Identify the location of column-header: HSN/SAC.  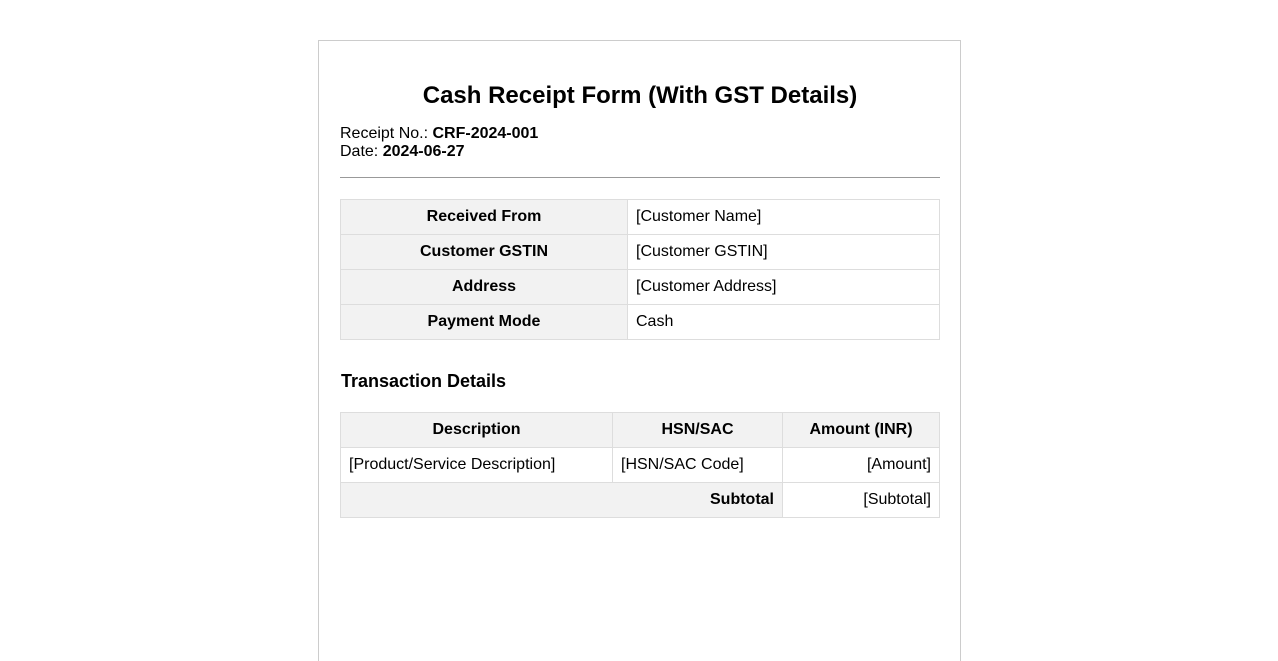
(697, 430).